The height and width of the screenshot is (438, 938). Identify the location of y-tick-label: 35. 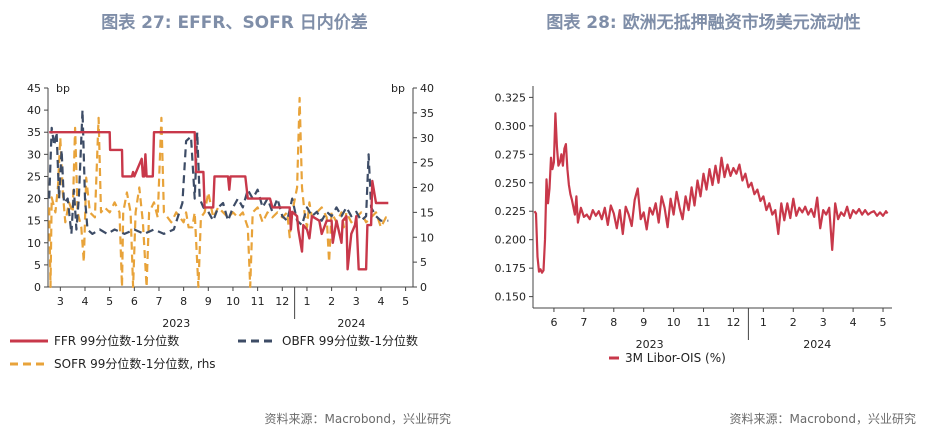
(34, 132).